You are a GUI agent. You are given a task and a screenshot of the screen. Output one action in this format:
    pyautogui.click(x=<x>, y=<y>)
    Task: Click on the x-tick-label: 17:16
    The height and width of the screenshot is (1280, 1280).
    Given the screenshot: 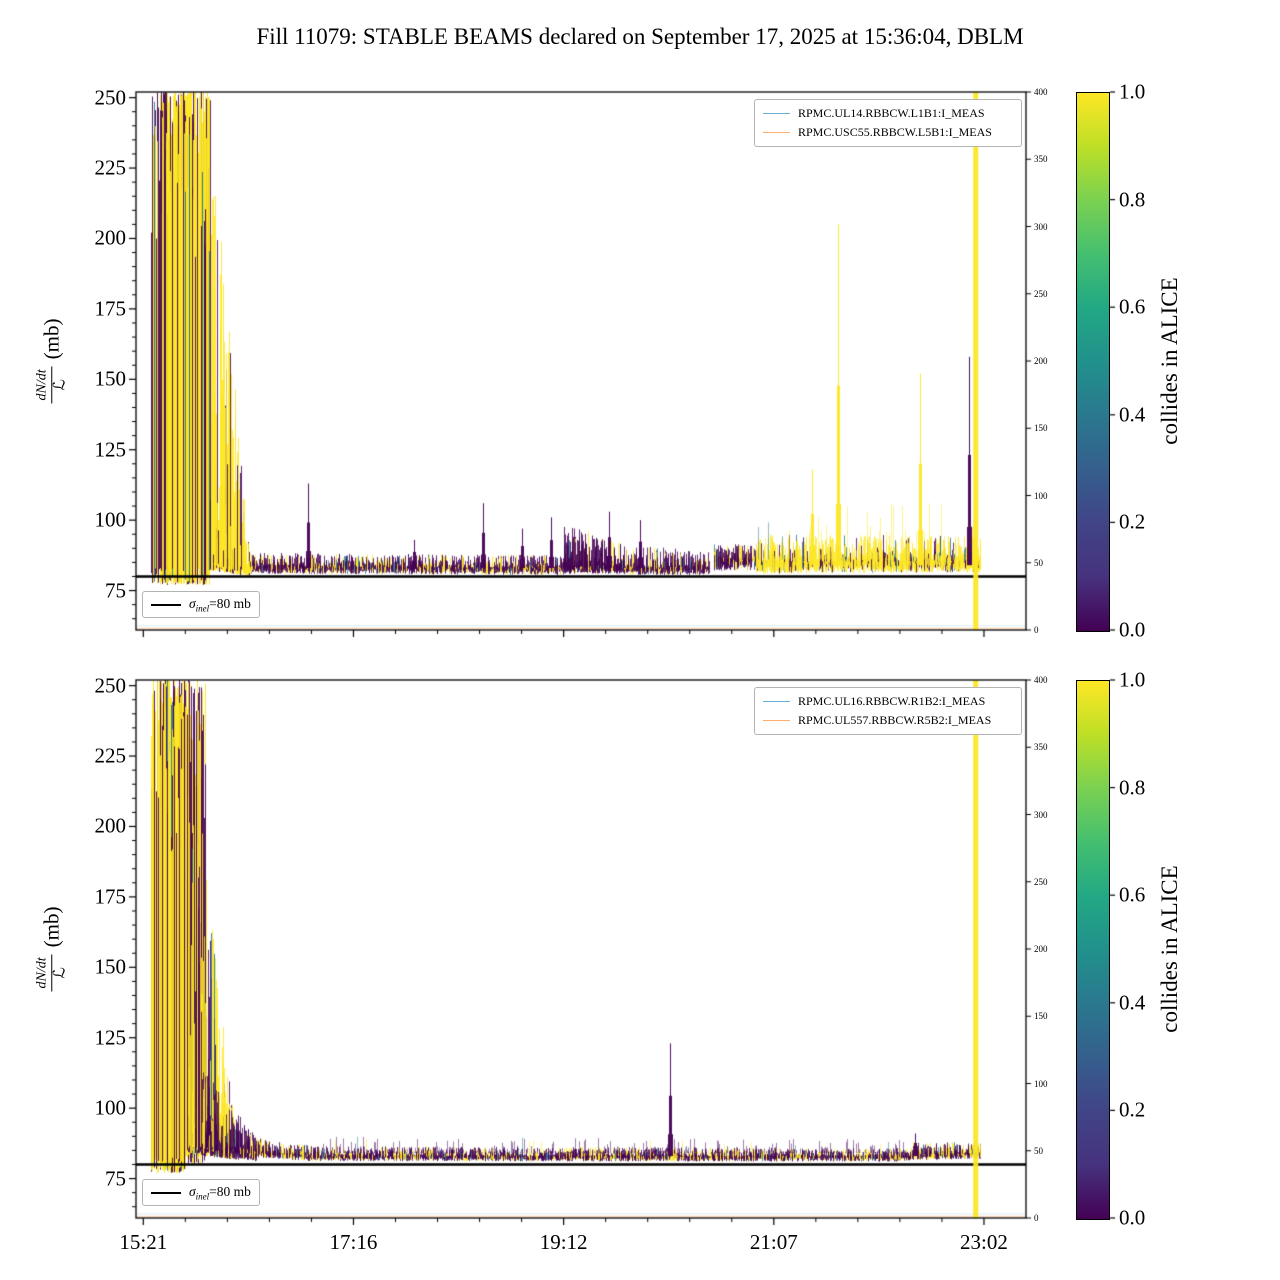 What is the action you would take?
    pyautogui.click(x=353, y=1242)
    